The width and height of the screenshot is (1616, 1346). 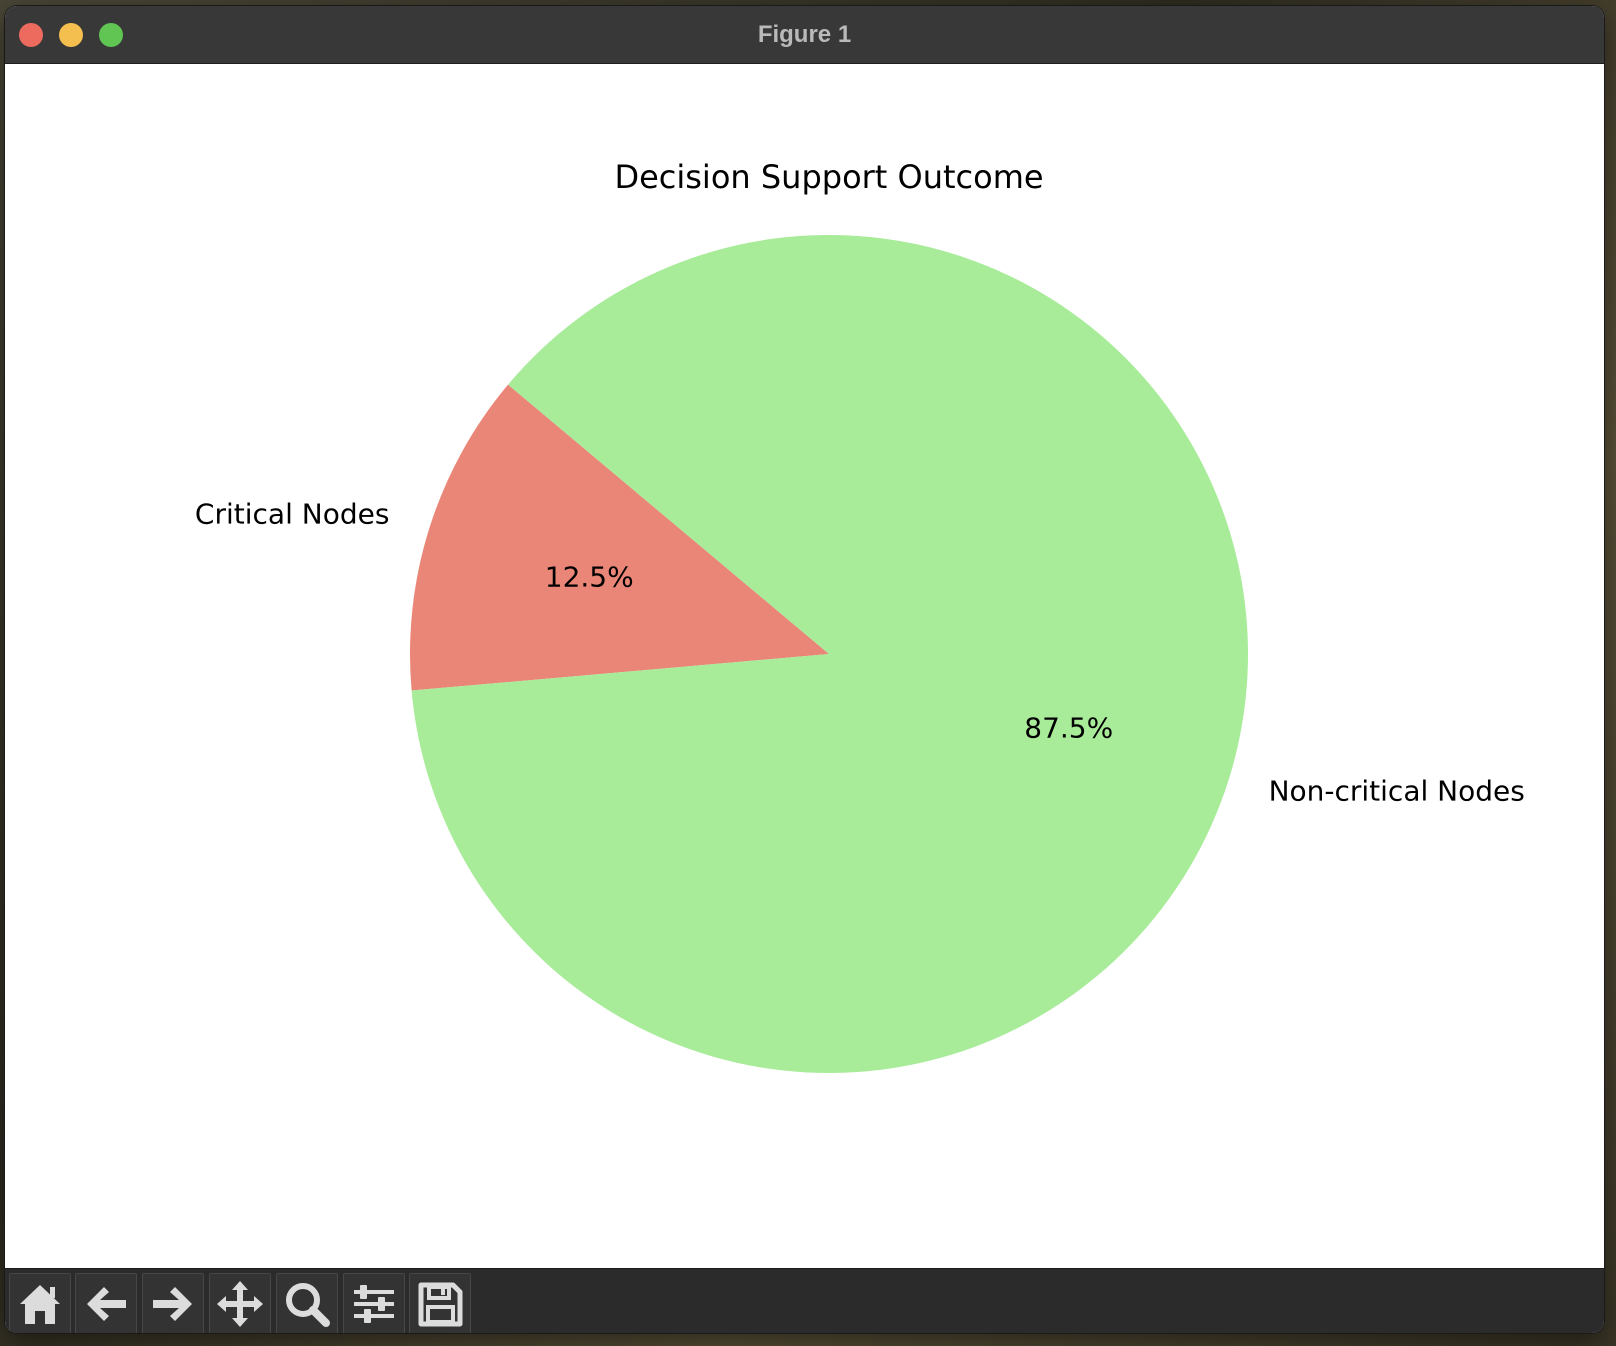 I want to click on arrow-left-icon, so click(x=106, y=1304).